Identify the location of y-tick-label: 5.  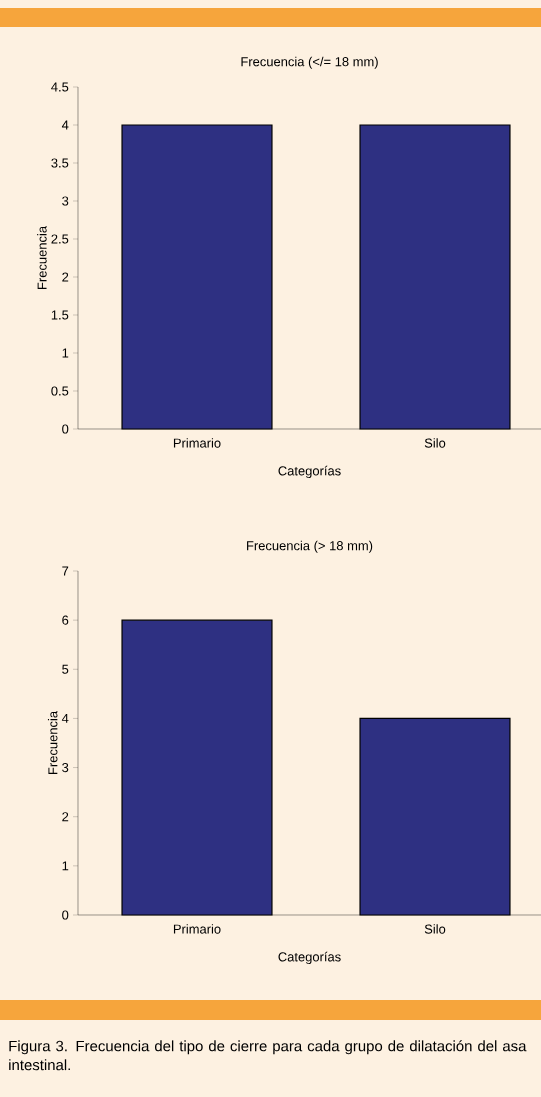
(65, 669).